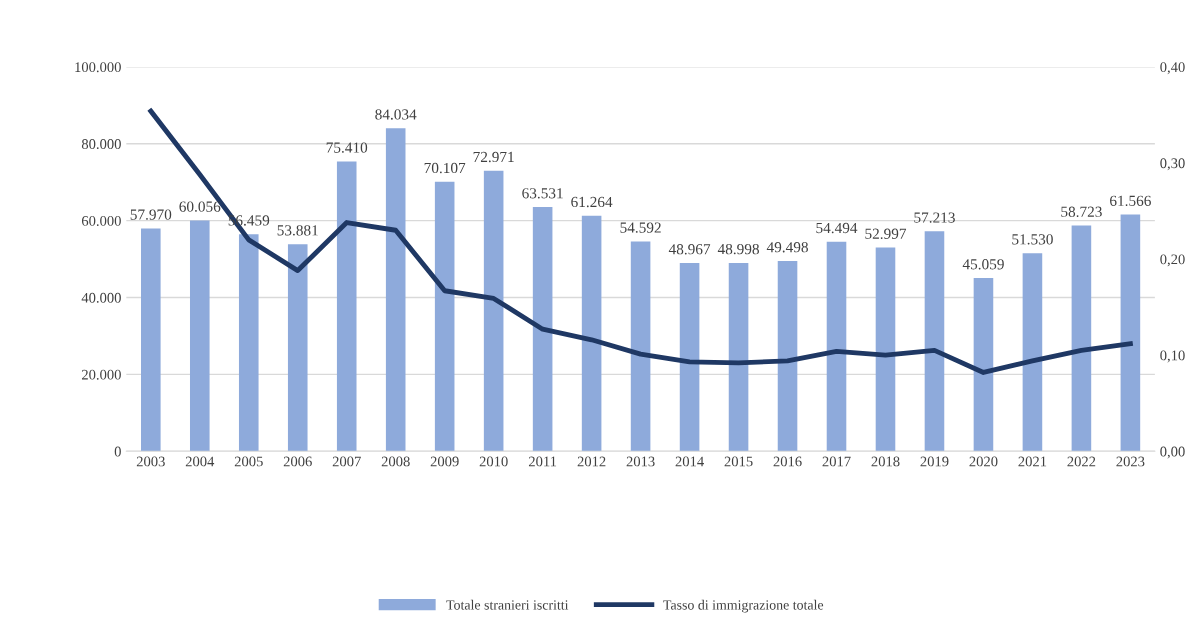  Describe the element at coordinates (444, 461) in the screenshot. I see `x-tick-label: 2009` at that location.